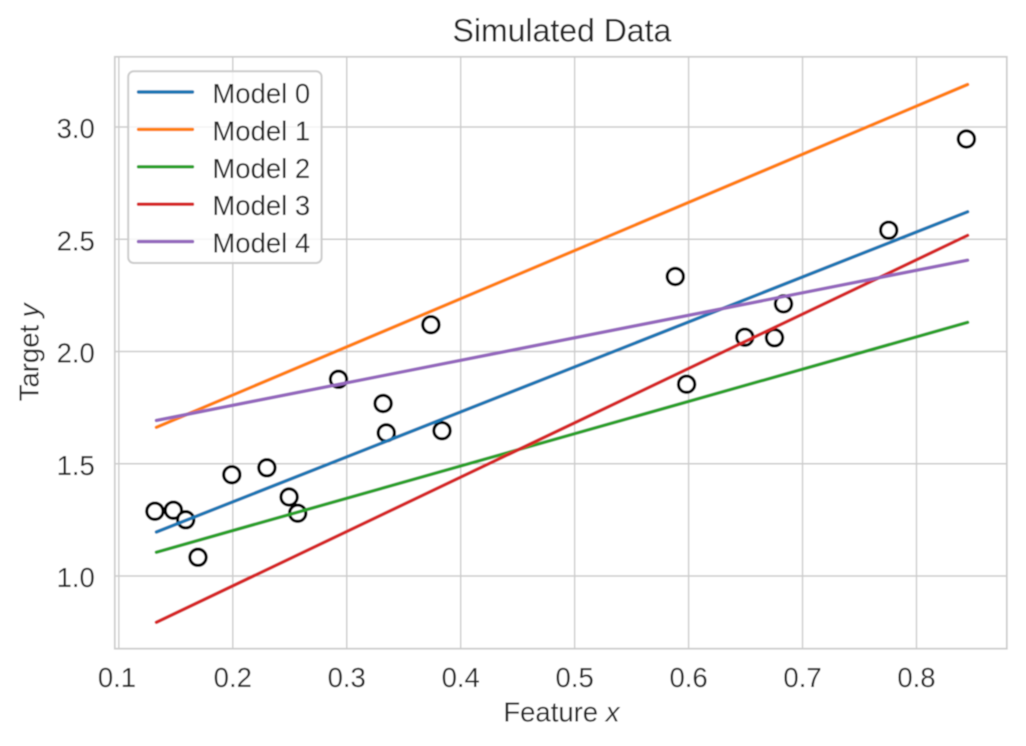 This screenshot has height=746, width=1026. Describe the element at coordinates (76, 577) in the screenshot. I see `svg-text: 1.0` at that location.